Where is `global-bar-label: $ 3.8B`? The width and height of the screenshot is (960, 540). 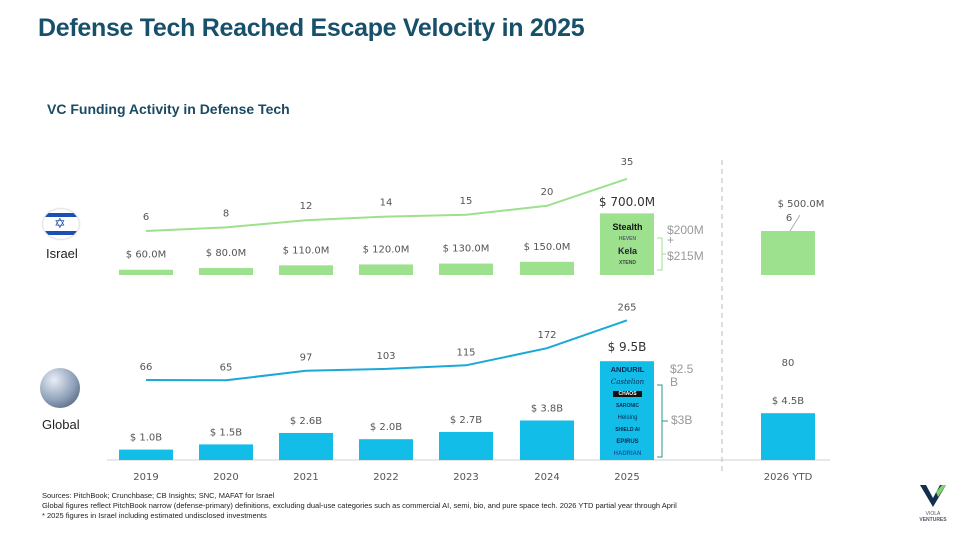 global-bar-label: $ 3.8B is located at coordinates (547, 408).